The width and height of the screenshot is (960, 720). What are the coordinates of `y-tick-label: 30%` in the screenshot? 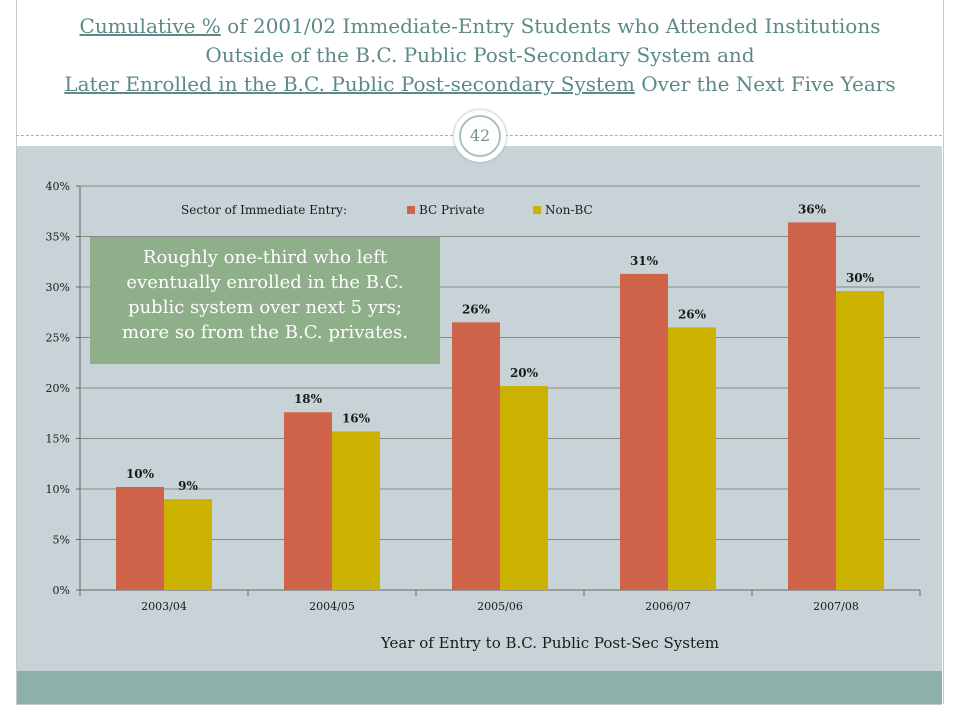 It's located at (58, 287).